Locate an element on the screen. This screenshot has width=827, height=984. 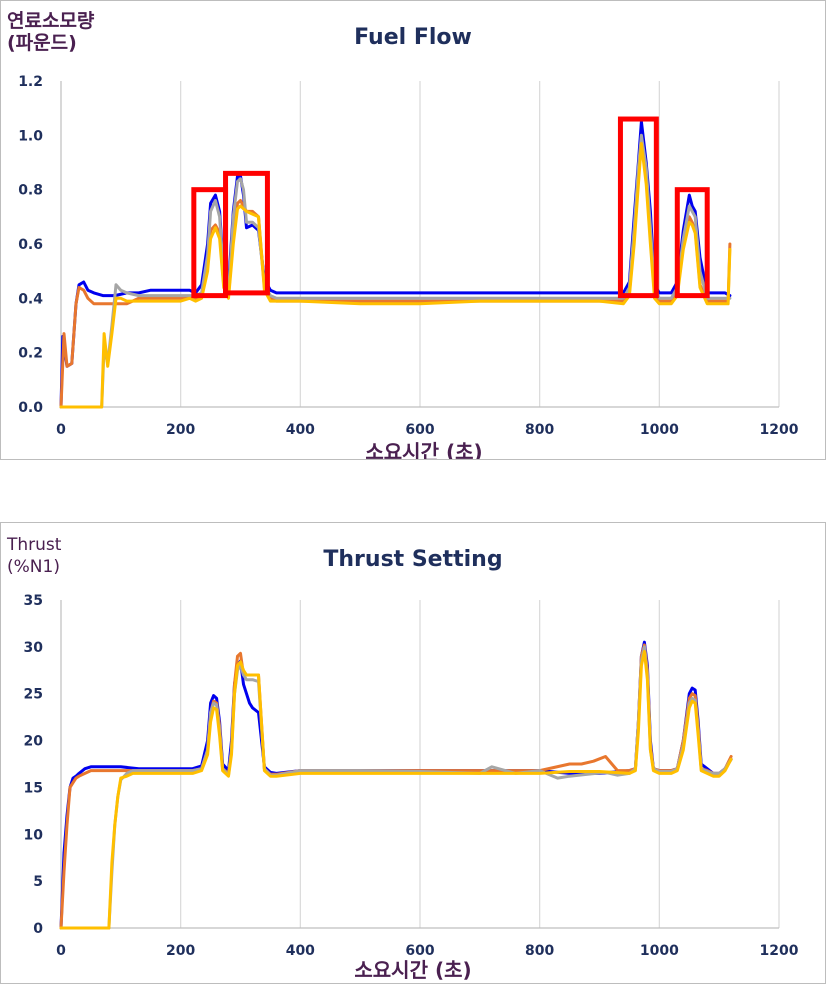
y-axis-label: (파운드) is located at coordinates (42, 43).